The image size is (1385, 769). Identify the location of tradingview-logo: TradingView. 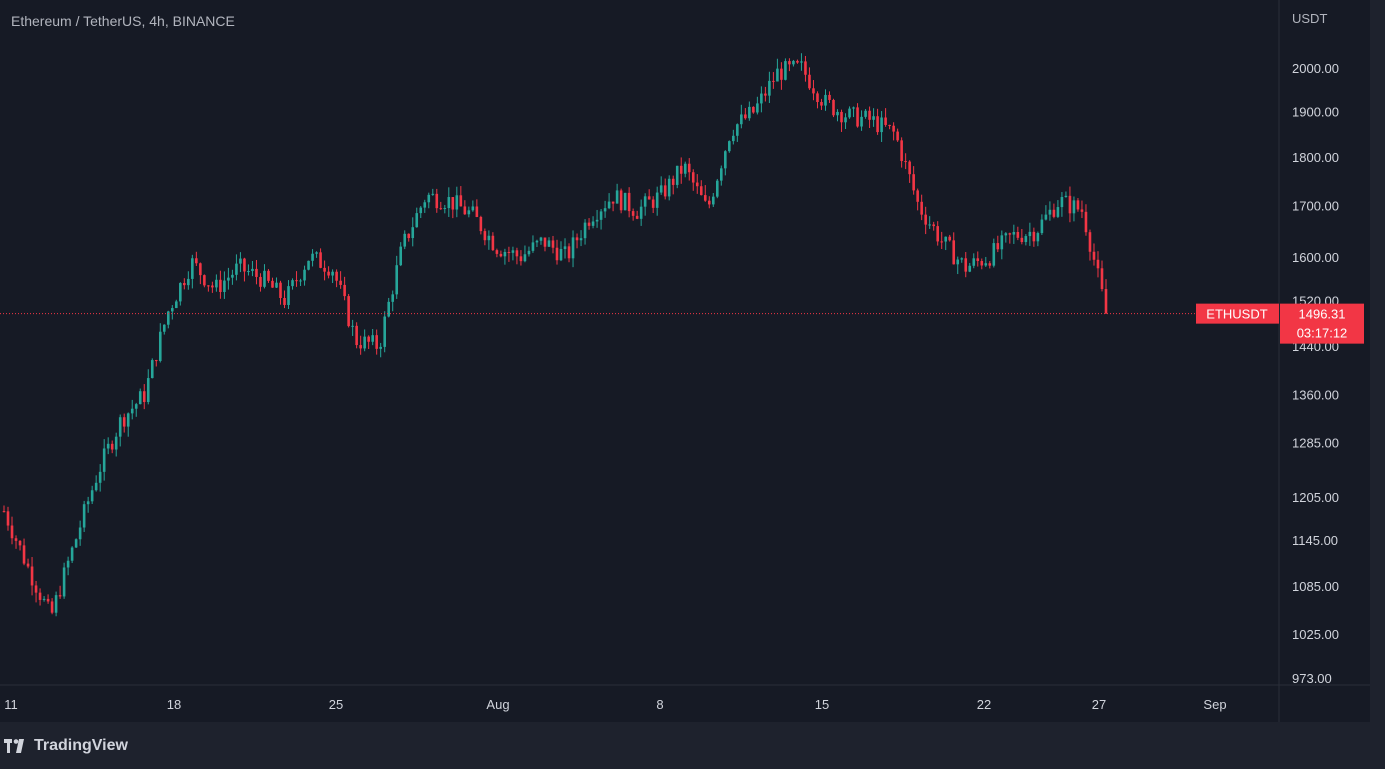
(66, 746).